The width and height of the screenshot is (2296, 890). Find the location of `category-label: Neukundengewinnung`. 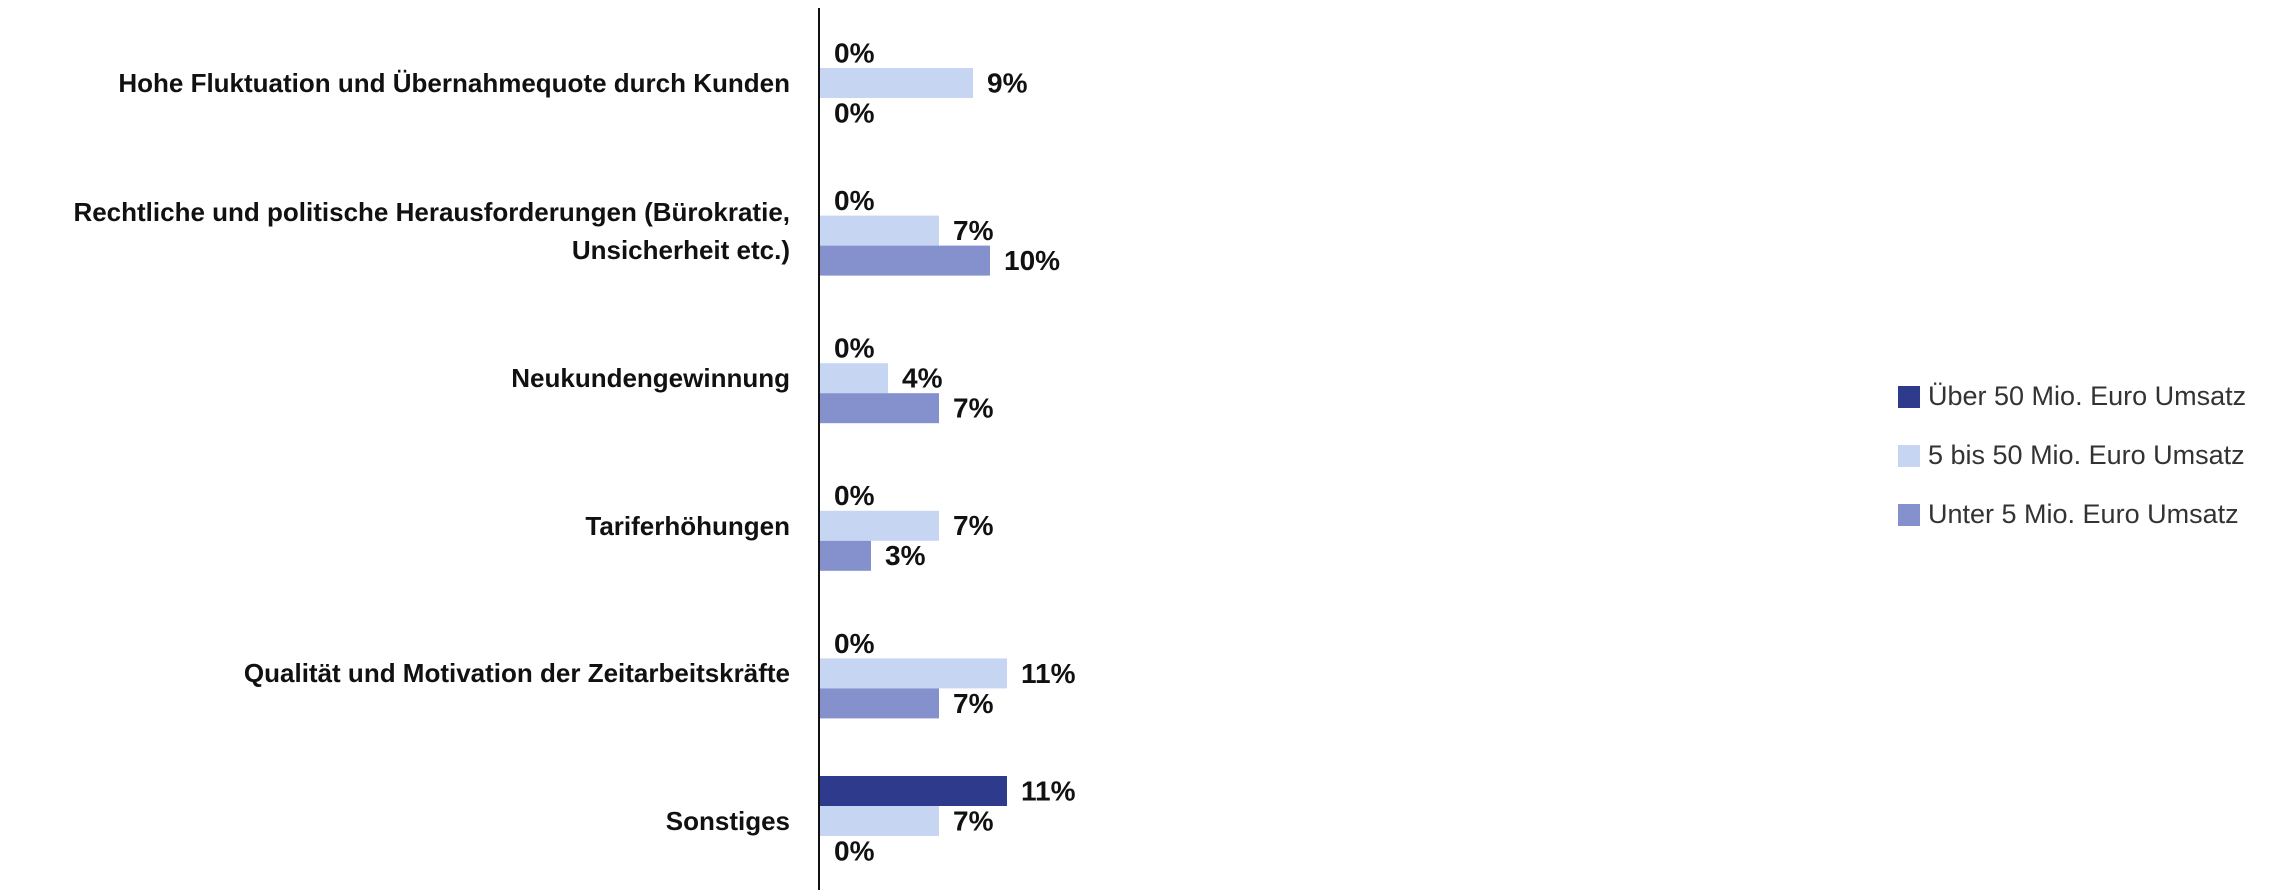

category-label: Neukundengewinnung is located at coordinates (650, 378).